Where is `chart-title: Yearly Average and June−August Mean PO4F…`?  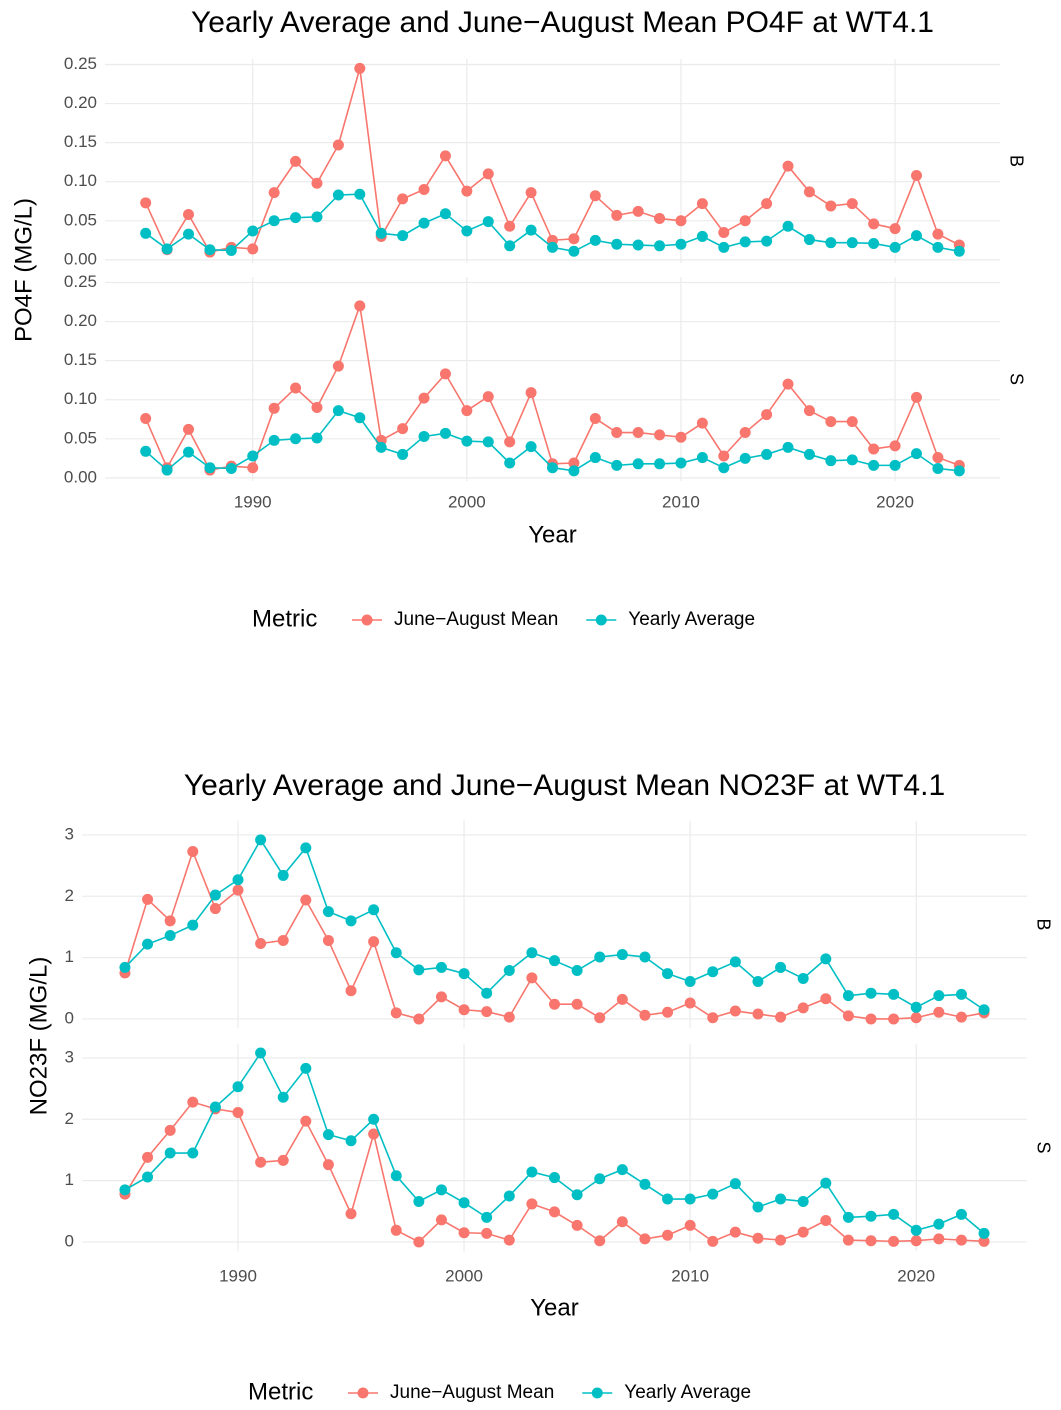
chart-title: Yearly Average and June−August Mean PO4F… is located at coordinates (562, 22).